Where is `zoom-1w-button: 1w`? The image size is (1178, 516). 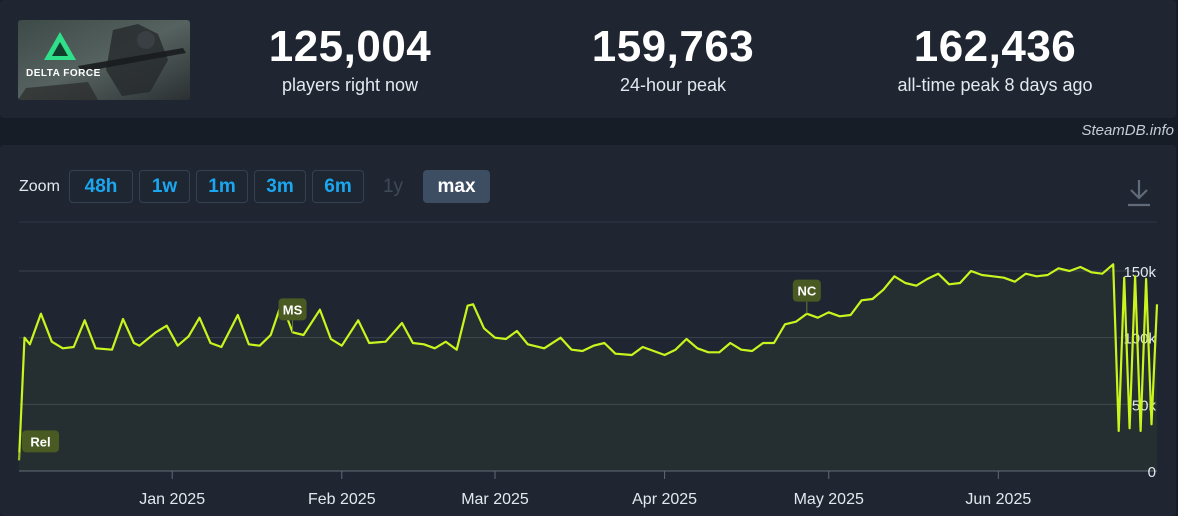
zoom-1w-button: 1w is located at coordinates (164, 186).